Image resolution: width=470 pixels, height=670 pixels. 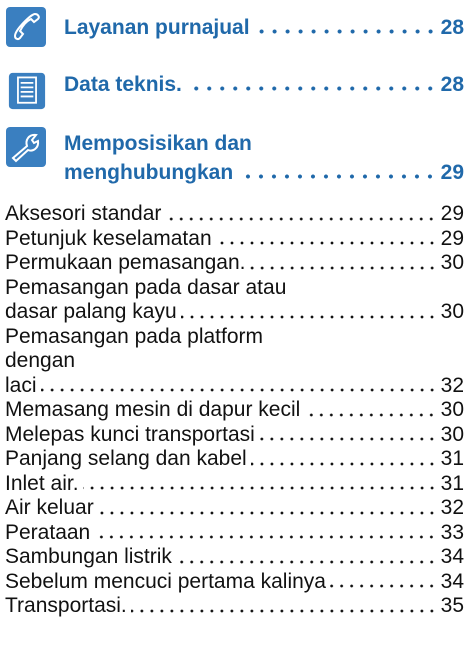 I want to click on entry: Petunjuk keselamatan 29, so click(x=234, y=239).